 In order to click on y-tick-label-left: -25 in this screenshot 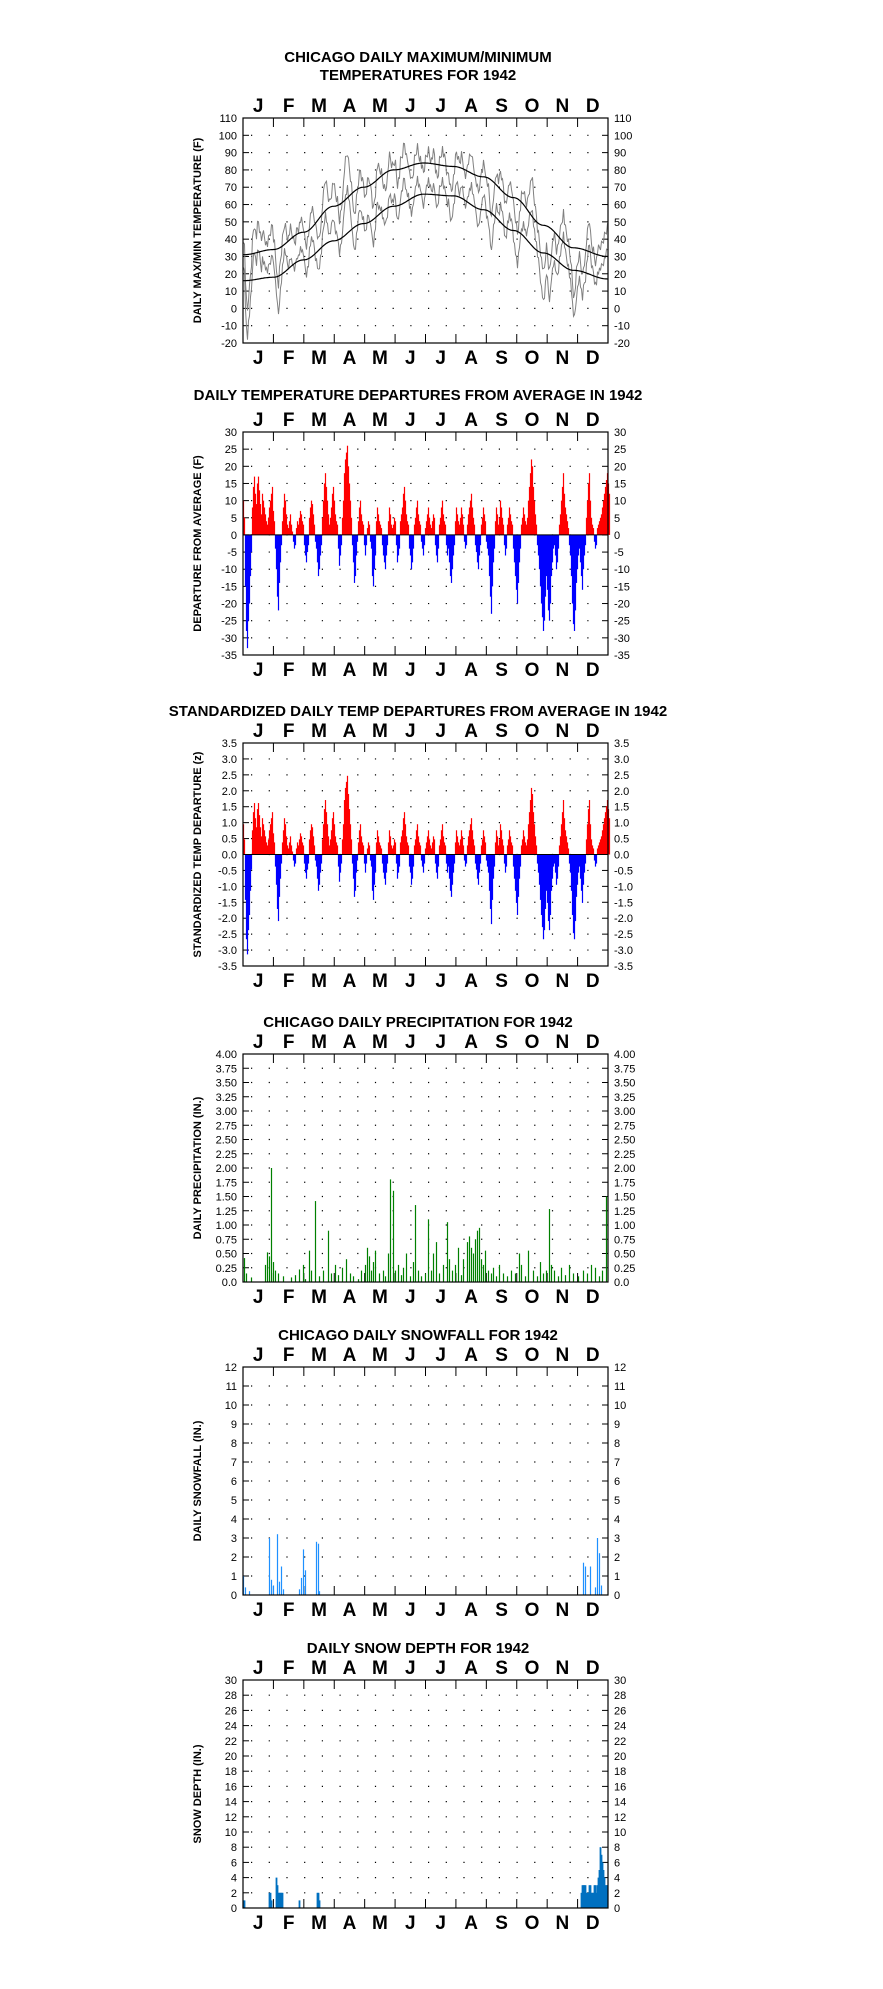, I will do `click(229, 622)`.